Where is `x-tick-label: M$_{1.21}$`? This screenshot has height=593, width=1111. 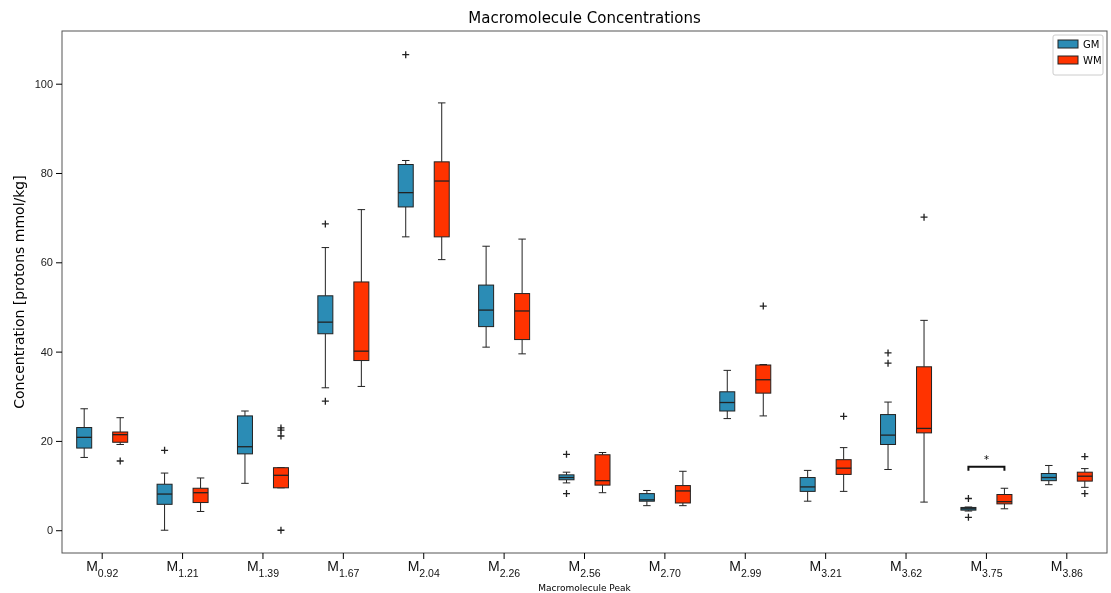 x-tick-label: M$_{1.21}$ is located at coordinates (182, 568).